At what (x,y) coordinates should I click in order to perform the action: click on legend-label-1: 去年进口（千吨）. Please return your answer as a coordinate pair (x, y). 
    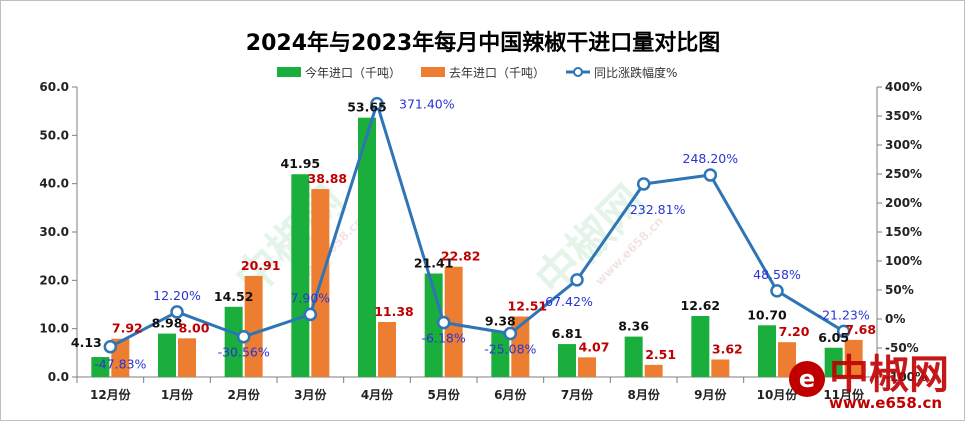
    Looking at the image, I should click on (497, 73).